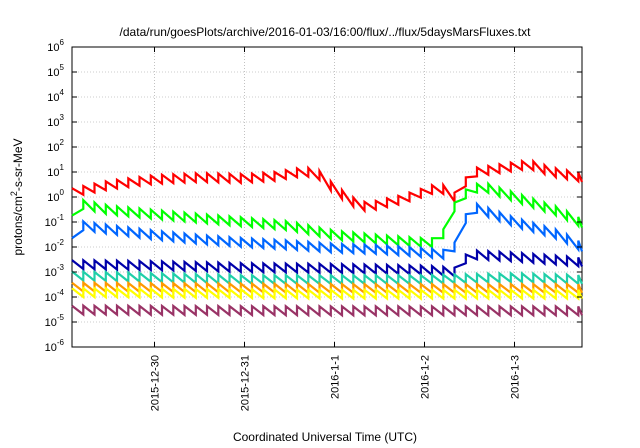 Image resolution: width=640 pixels, height=448 pixels. Describe the element at coordinates (61, 267) in the screenshot. I see `y-tick-exponent: -3` at that location.